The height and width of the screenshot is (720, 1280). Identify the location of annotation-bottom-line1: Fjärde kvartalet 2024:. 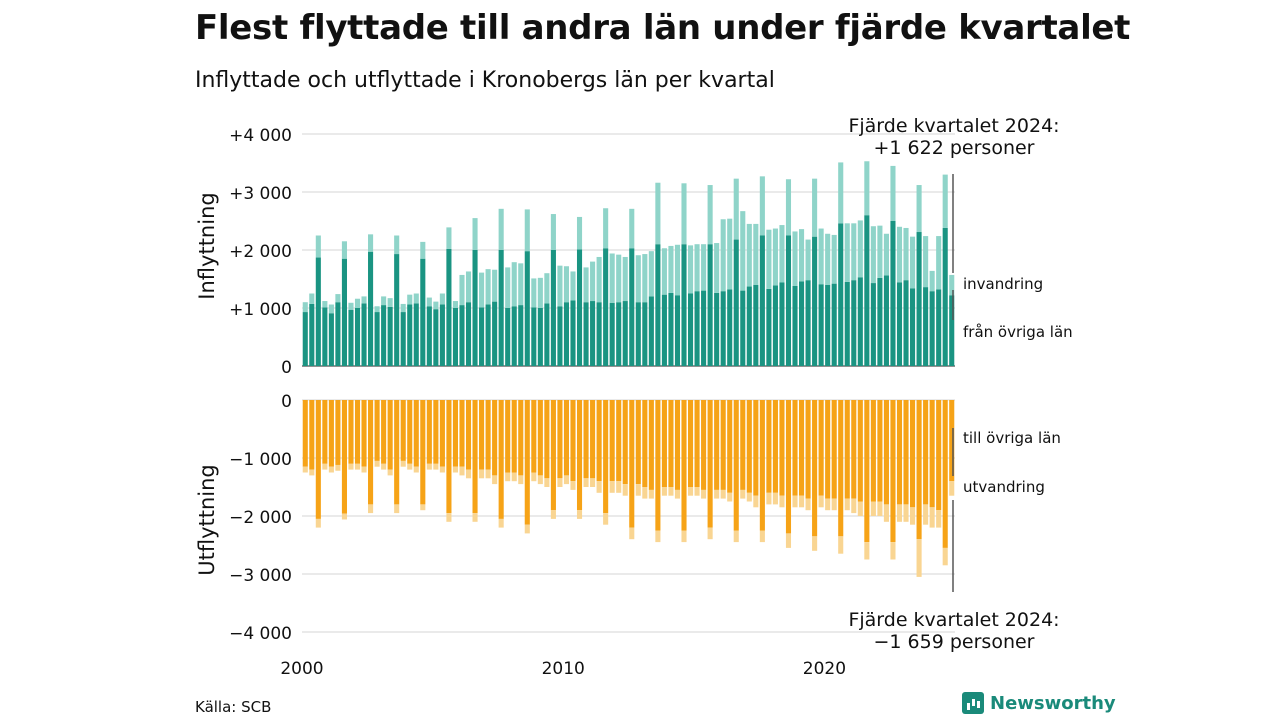
(953, 620).